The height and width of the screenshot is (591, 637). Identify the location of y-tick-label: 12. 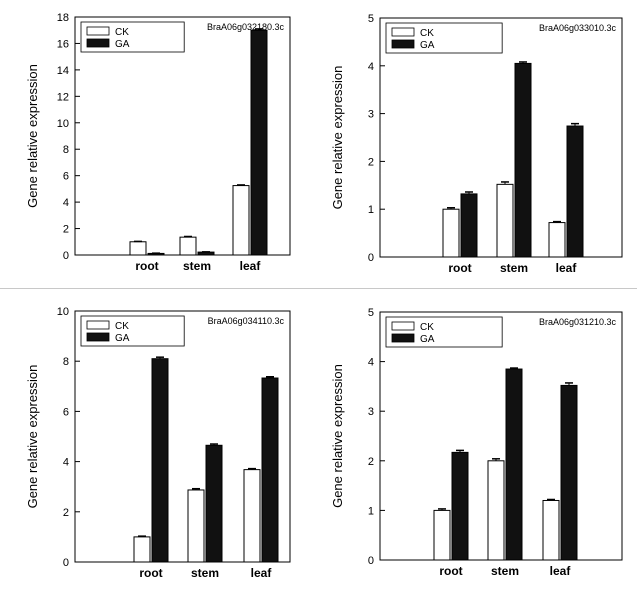
(63, 97).